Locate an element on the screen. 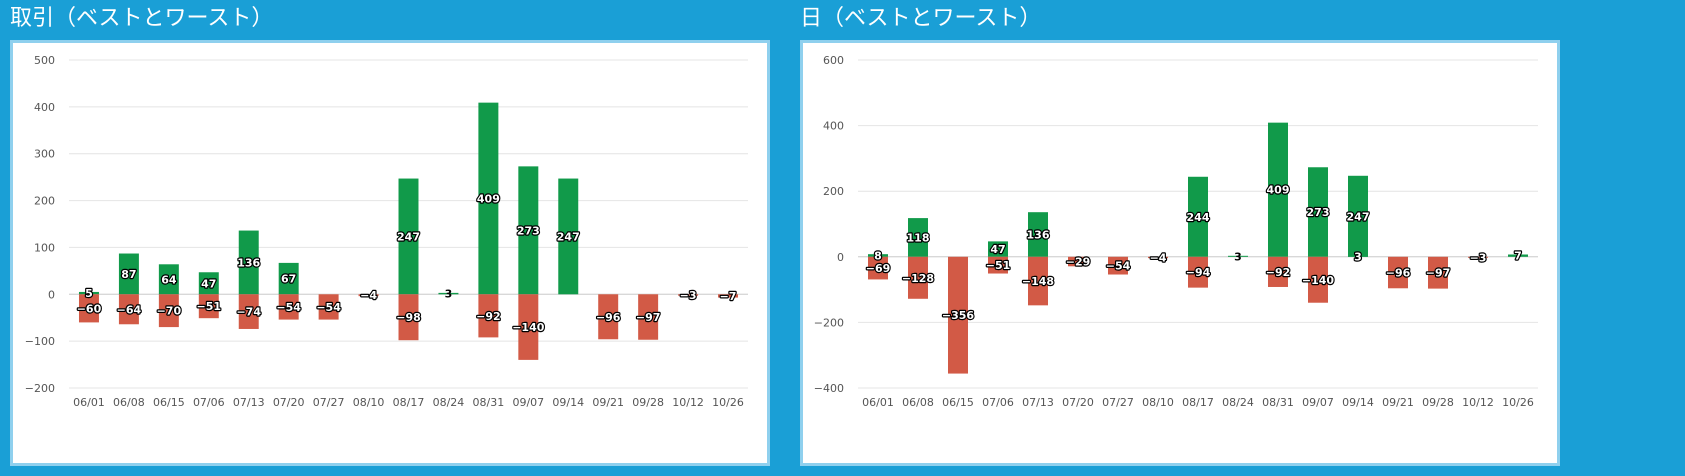  x-tick-label: 07/27 is located at coordinates (329, 402).